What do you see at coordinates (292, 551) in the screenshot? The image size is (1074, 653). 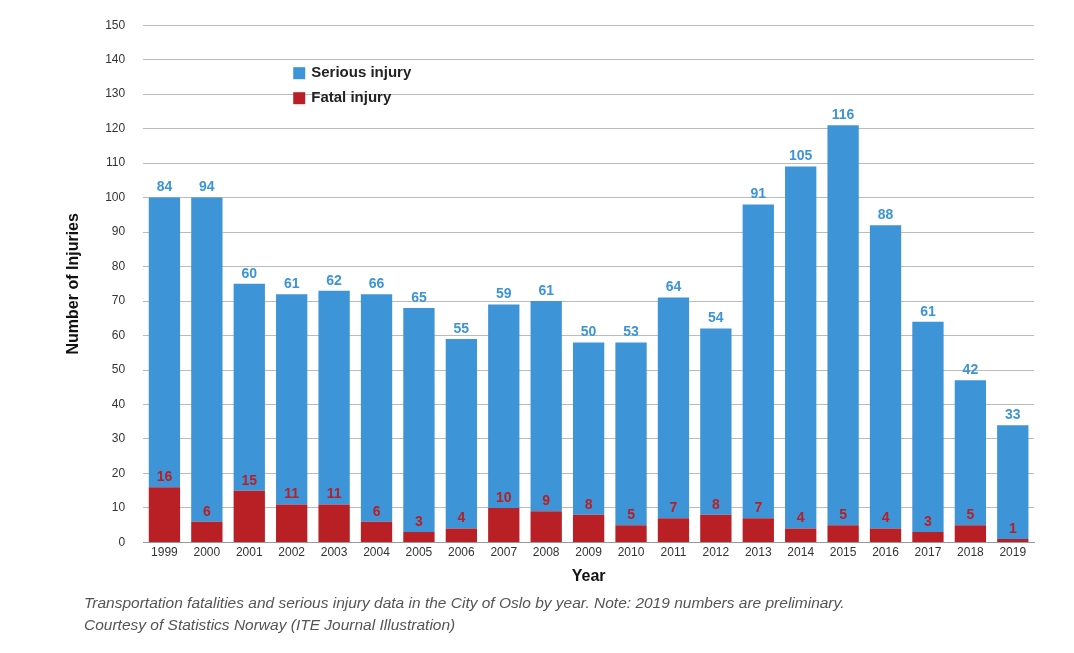 I see `x-tick-label: 2002` at bounding box center [292, 551].